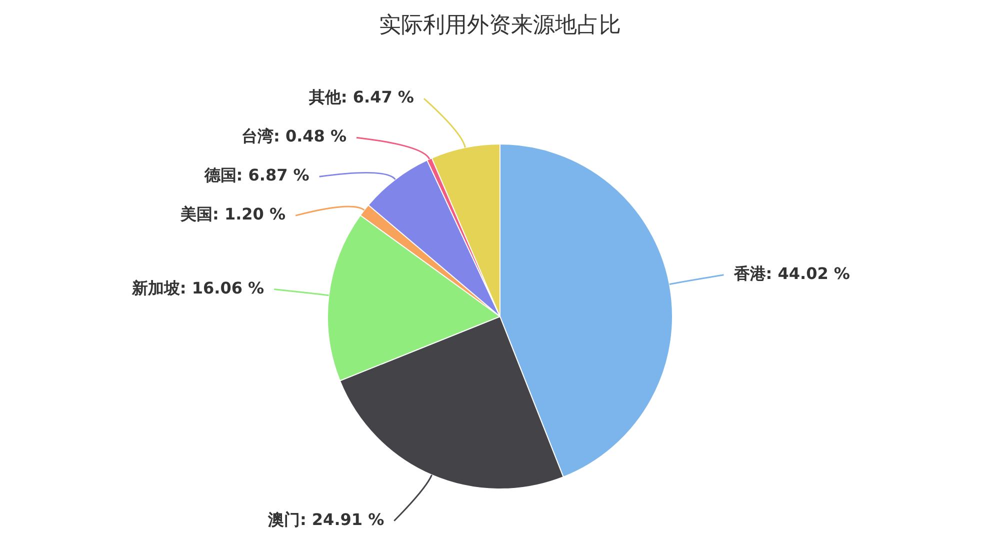 The width and height of the screenshot is (1000, 547). What do you see at coordinates (791, 274) in the screenshot?
I see `slice-label: 香港: 44.02 %` at bounding box center [791, 274].